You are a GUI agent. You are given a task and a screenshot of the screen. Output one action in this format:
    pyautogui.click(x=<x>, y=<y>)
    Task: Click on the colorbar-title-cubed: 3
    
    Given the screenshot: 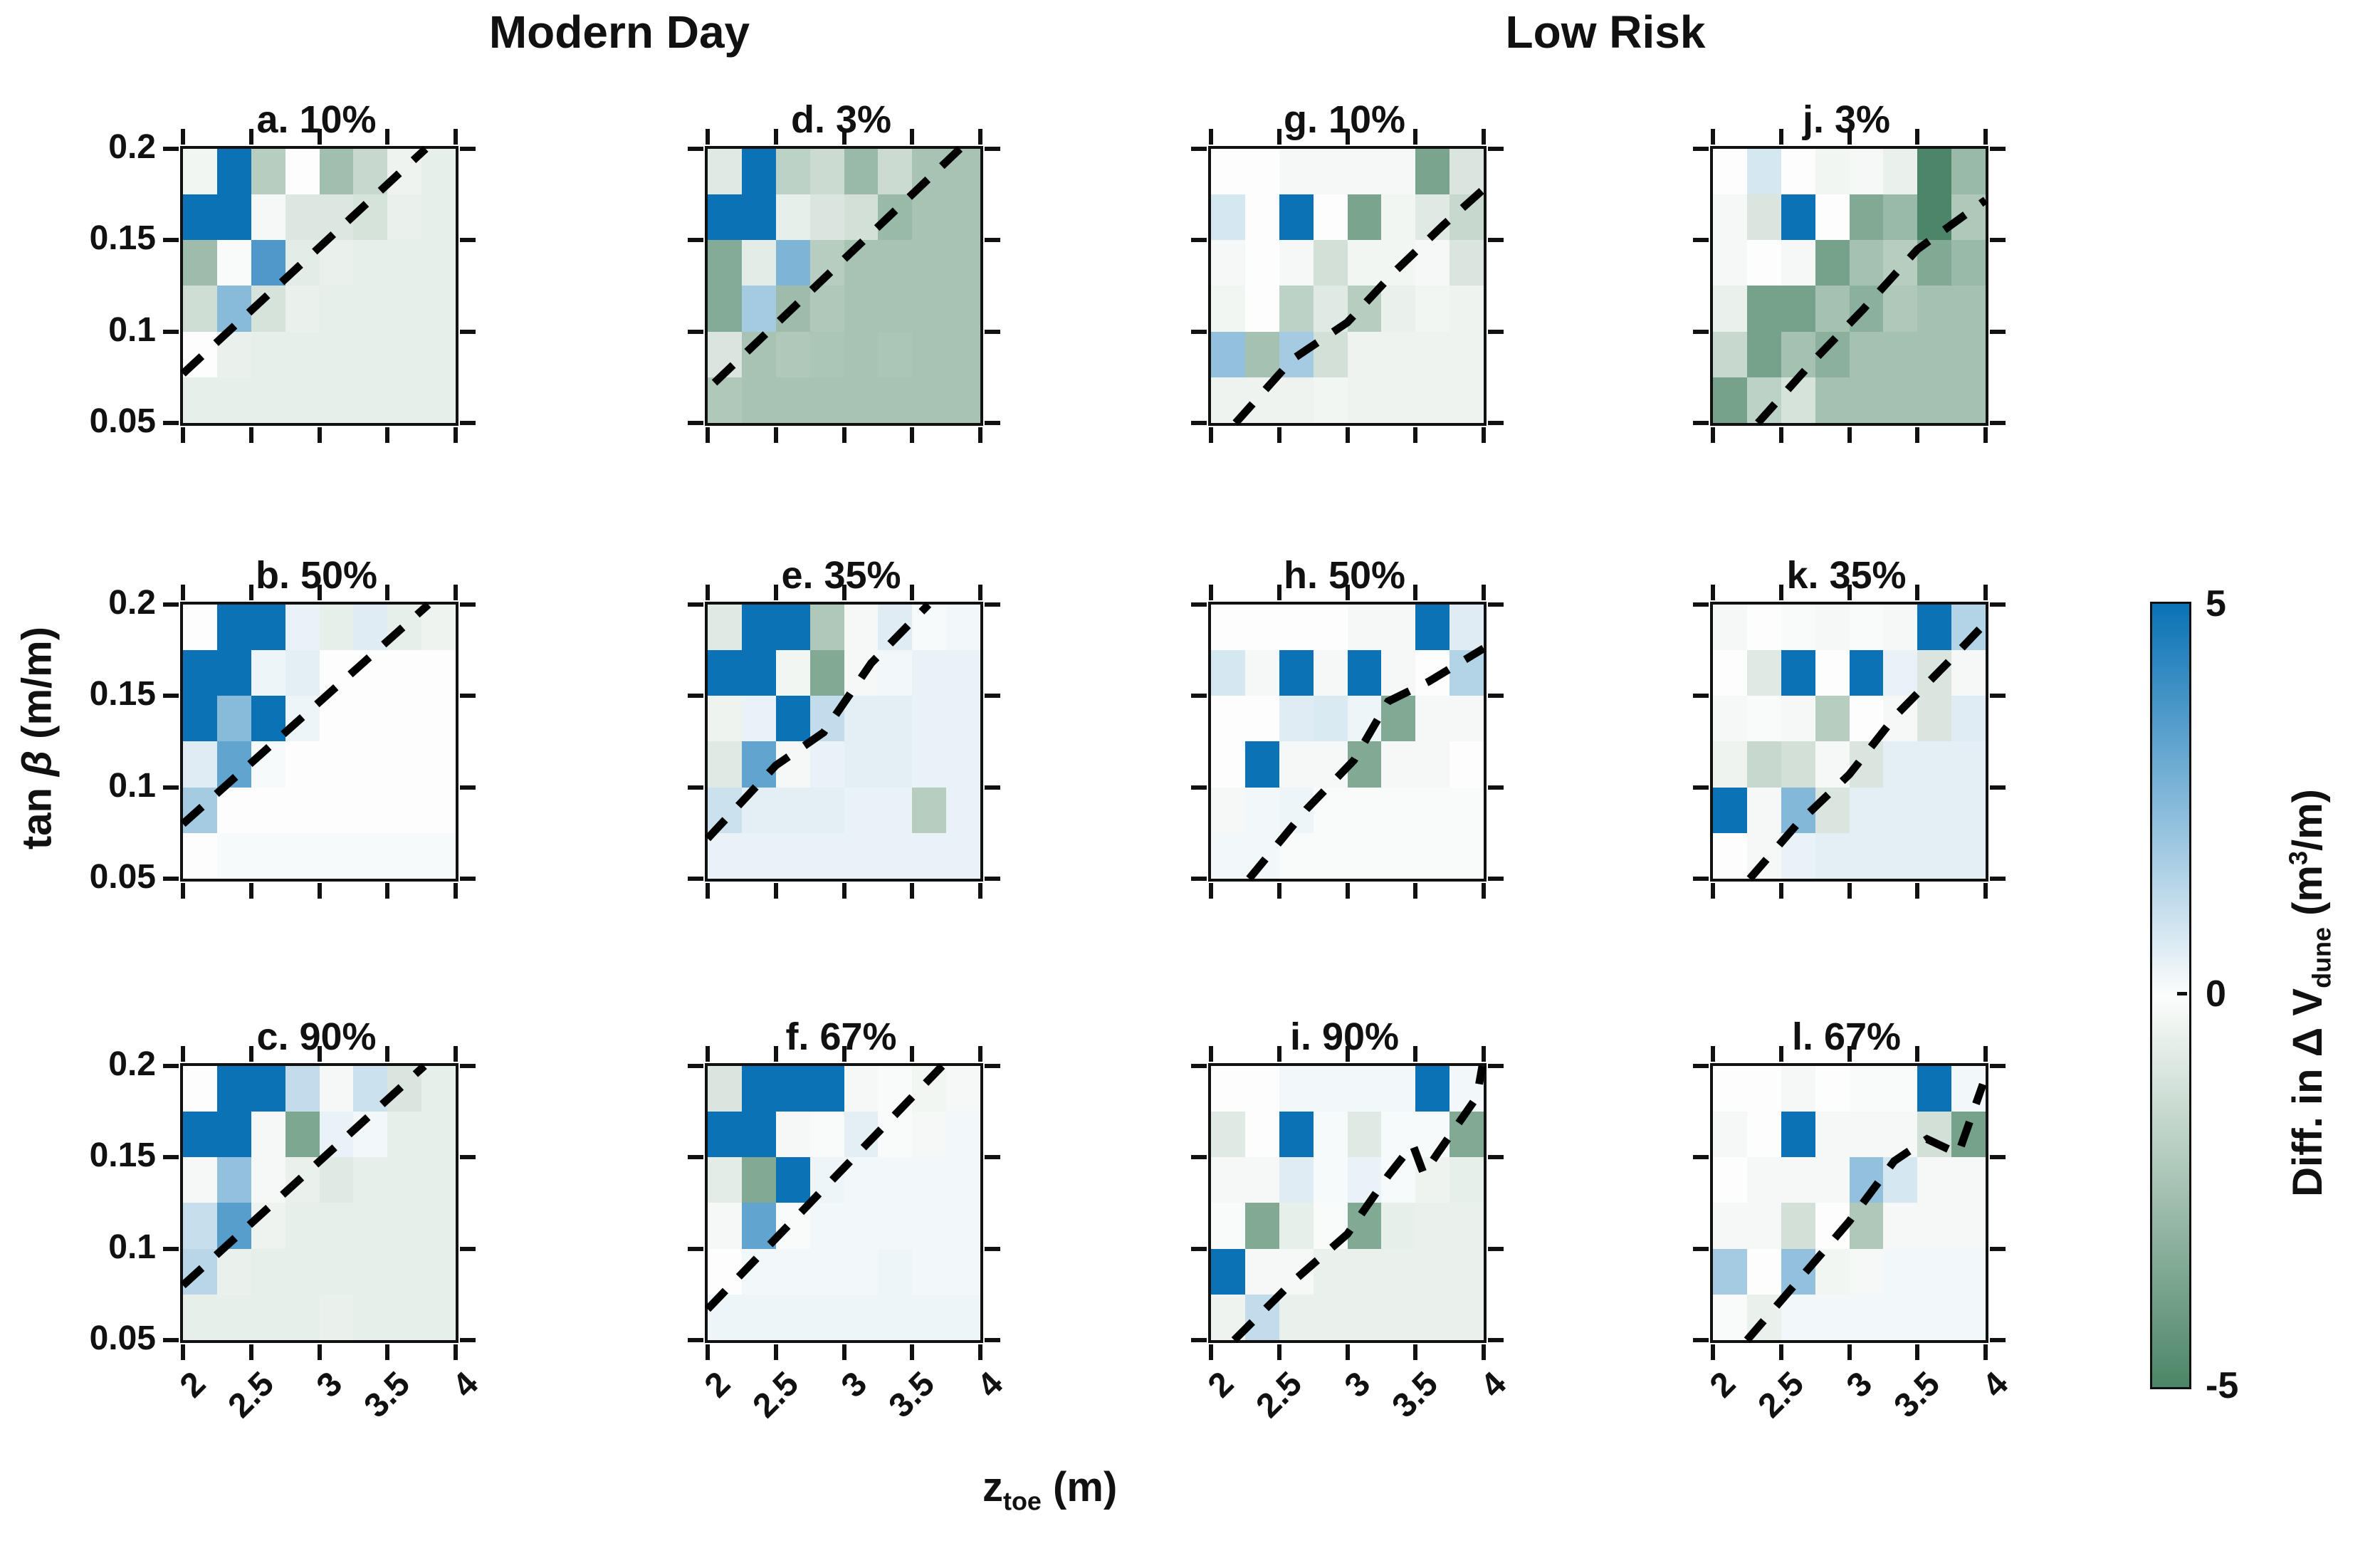 What is the action you would take?
    pyautogui.click(x=2298, y=858)
    